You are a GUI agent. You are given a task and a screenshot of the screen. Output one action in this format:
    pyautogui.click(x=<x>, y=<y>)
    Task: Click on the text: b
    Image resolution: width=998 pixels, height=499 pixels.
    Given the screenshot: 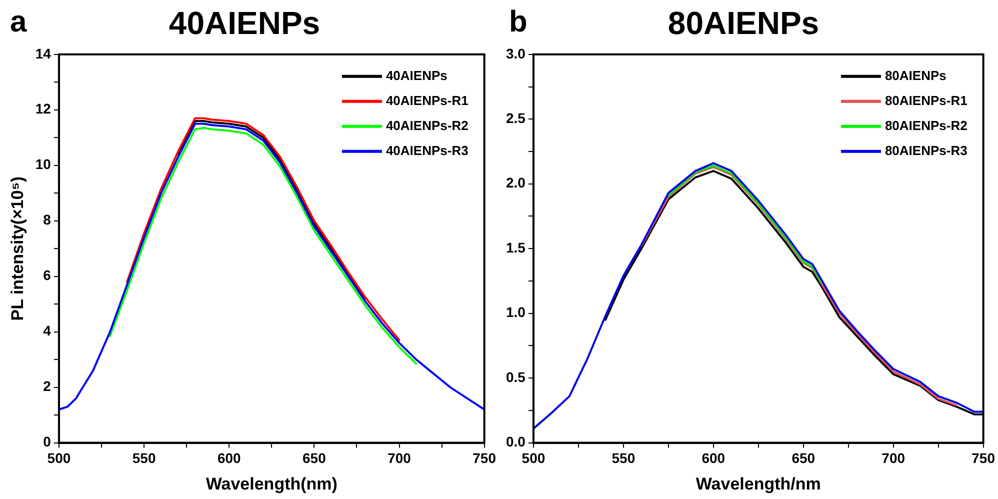 What is the action you would take?
    pyautogui.click(x=518, y=21)
    